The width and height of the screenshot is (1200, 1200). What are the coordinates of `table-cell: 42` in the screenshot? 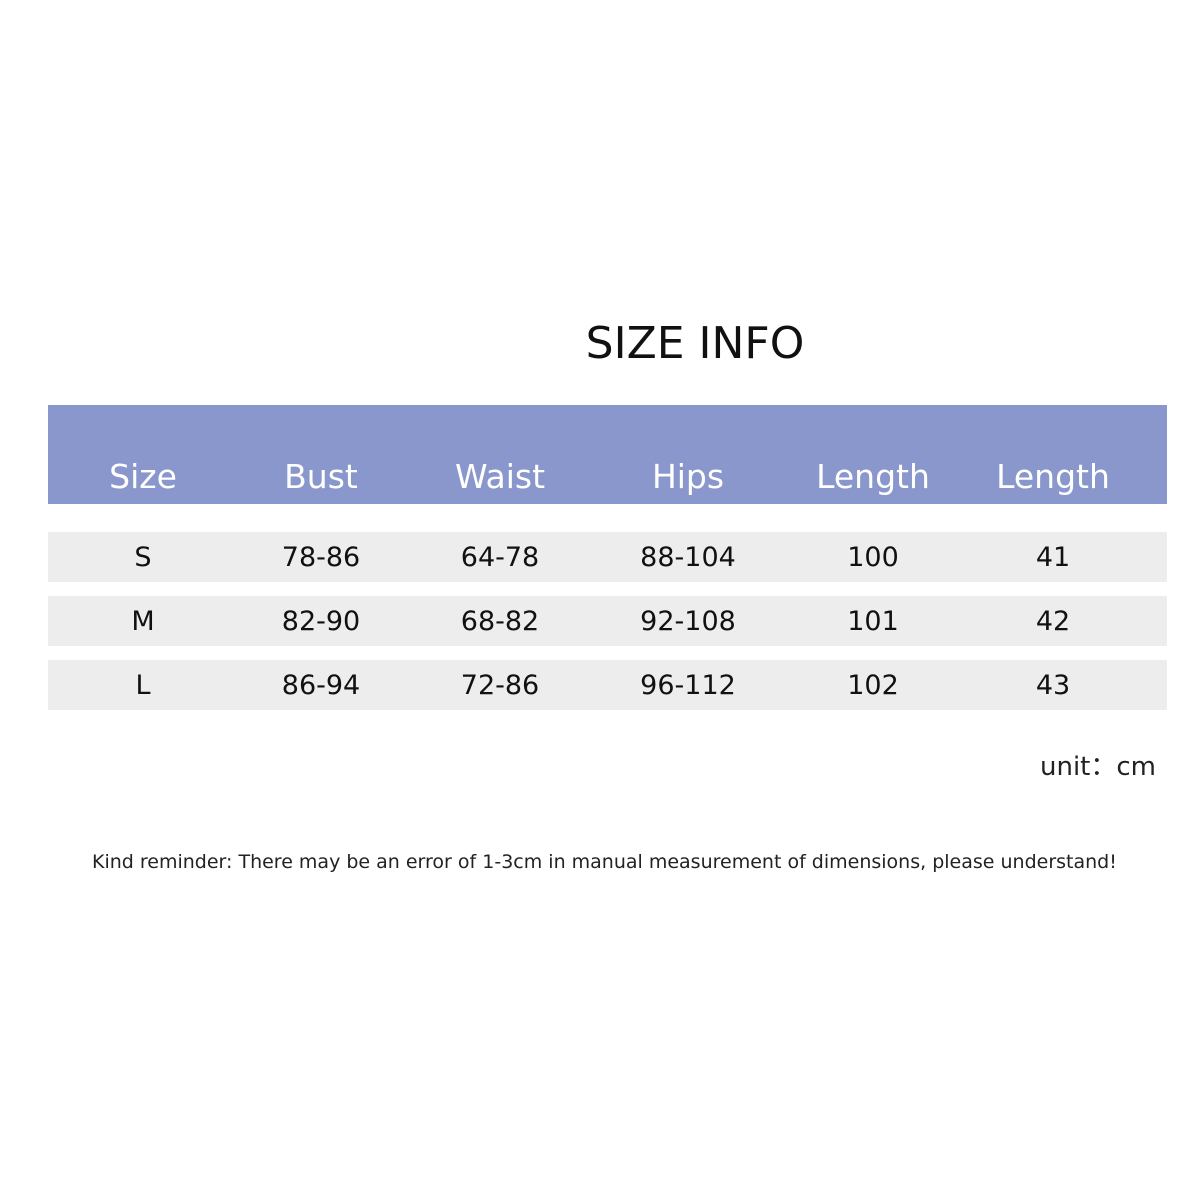 It's located at (1053, 621).